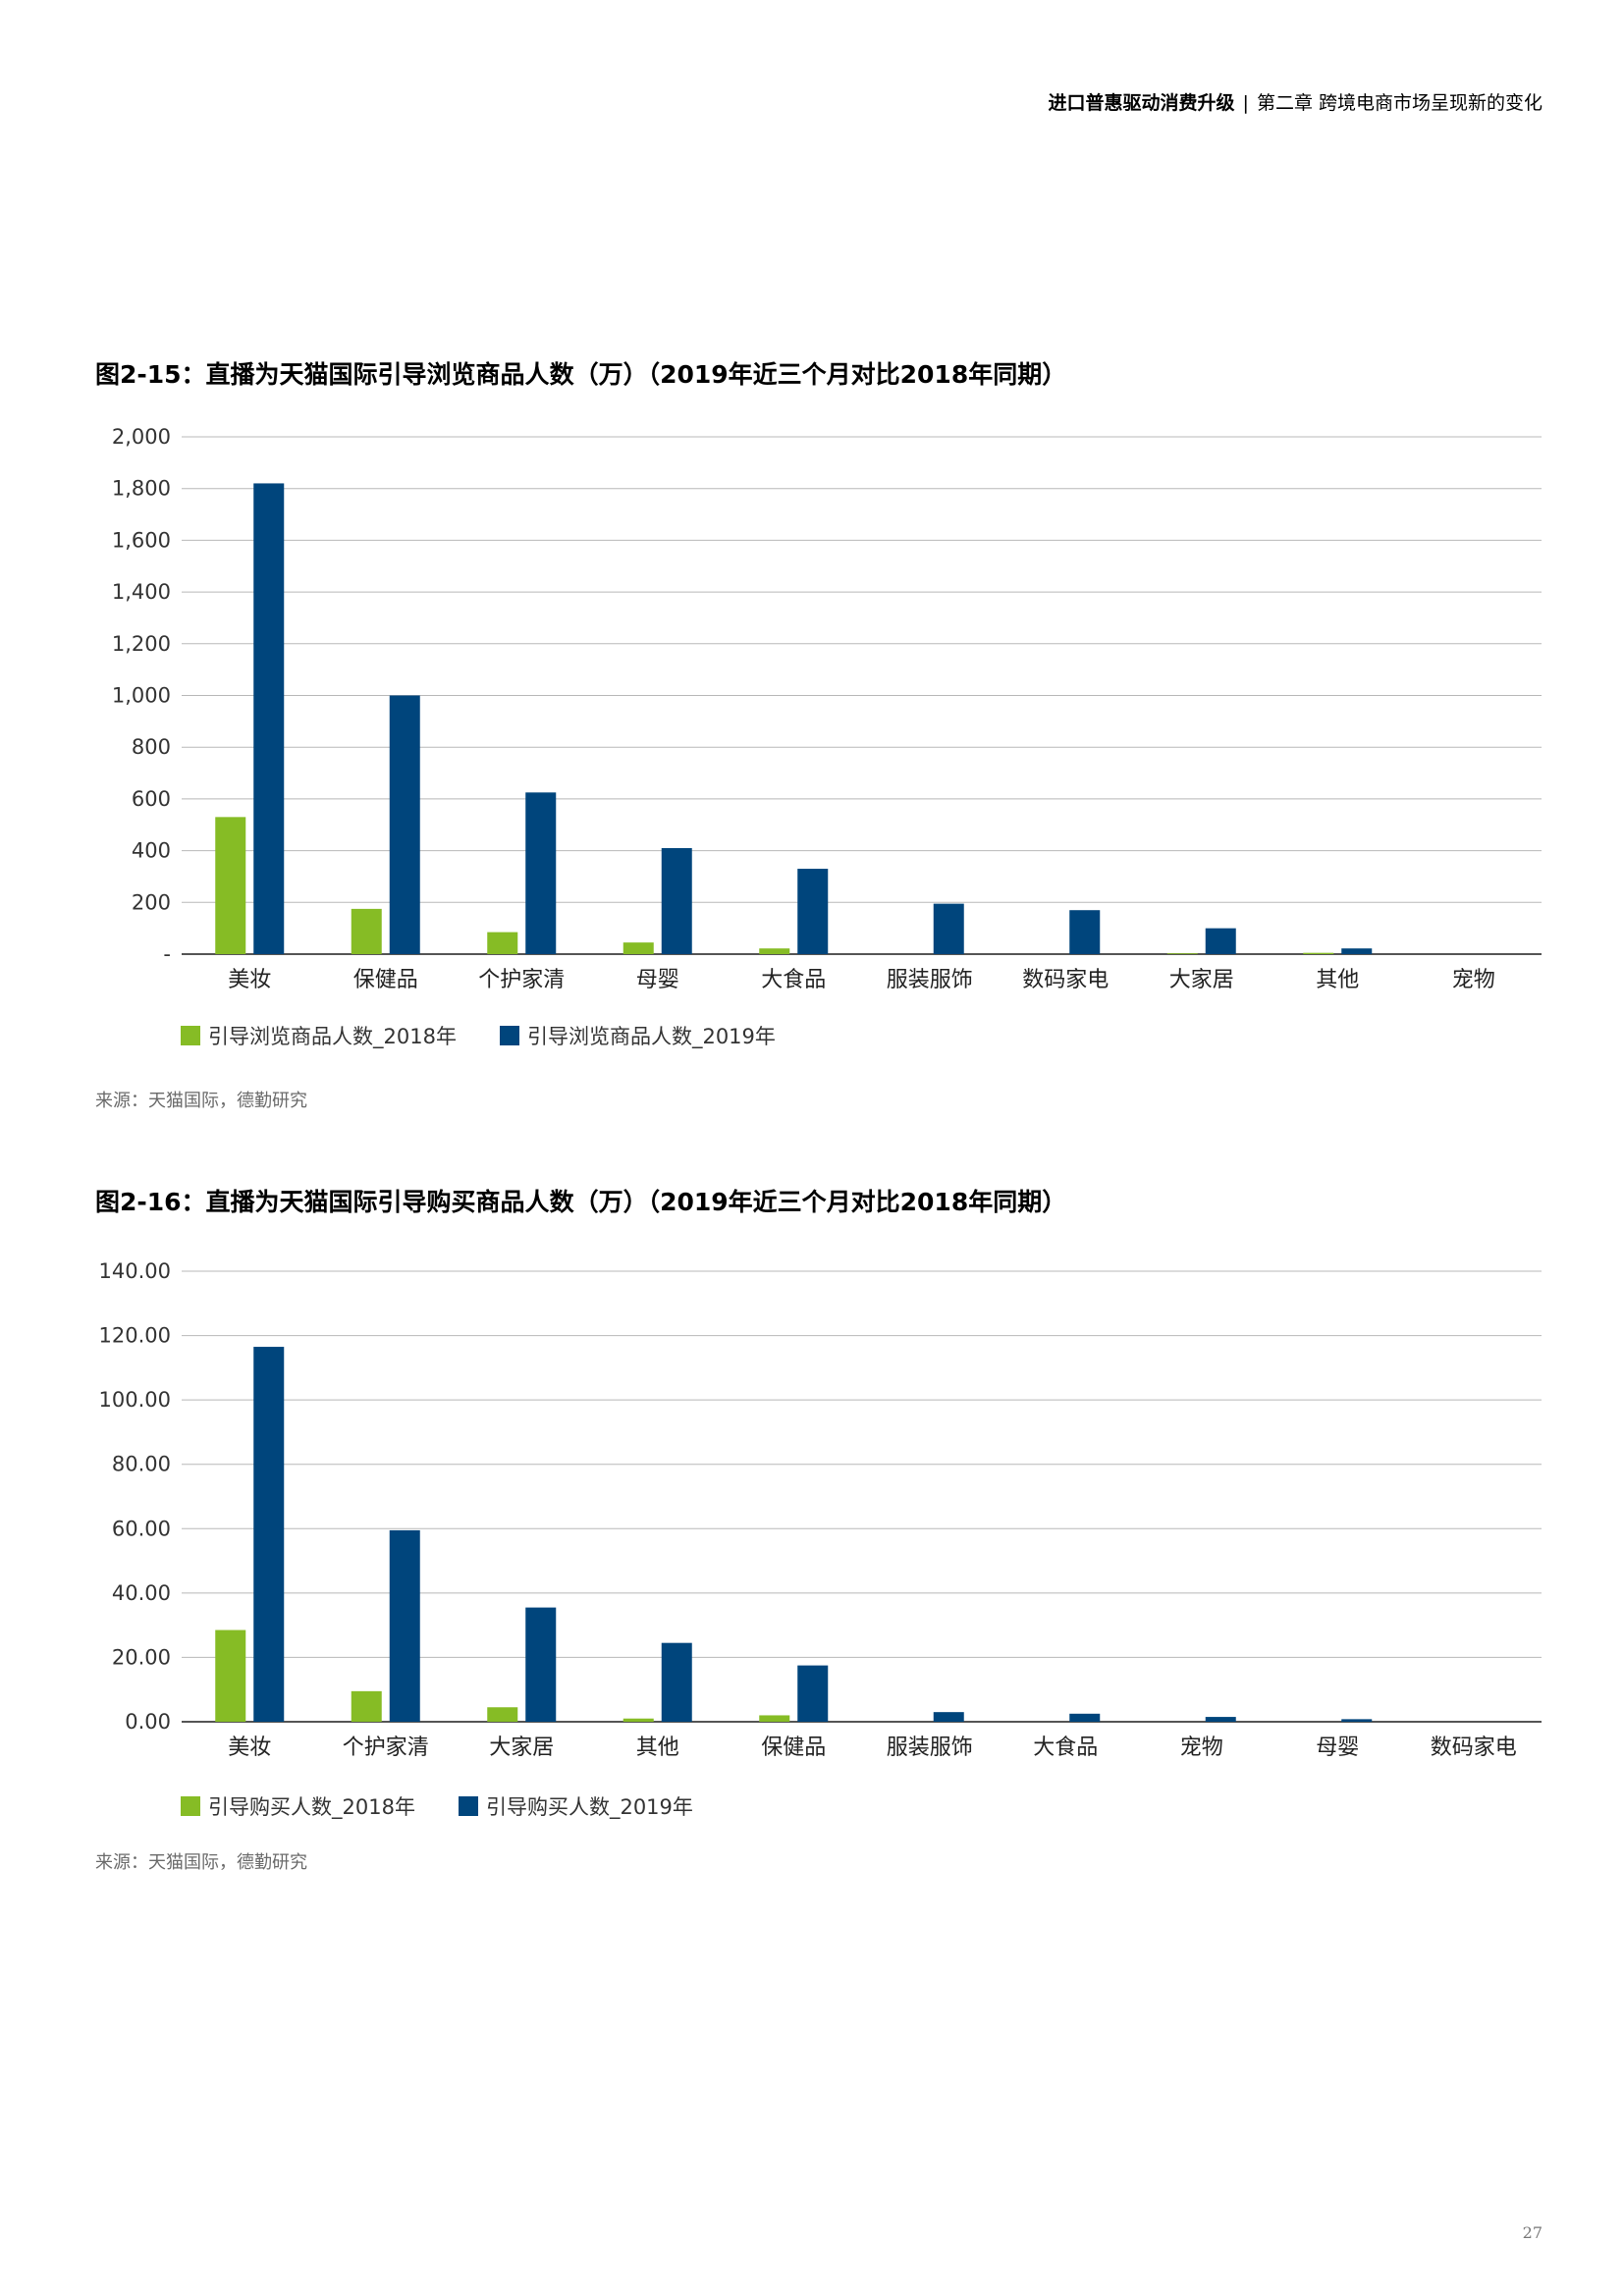  I want to click on y-tick-label: 1,600, so click(141, 540).